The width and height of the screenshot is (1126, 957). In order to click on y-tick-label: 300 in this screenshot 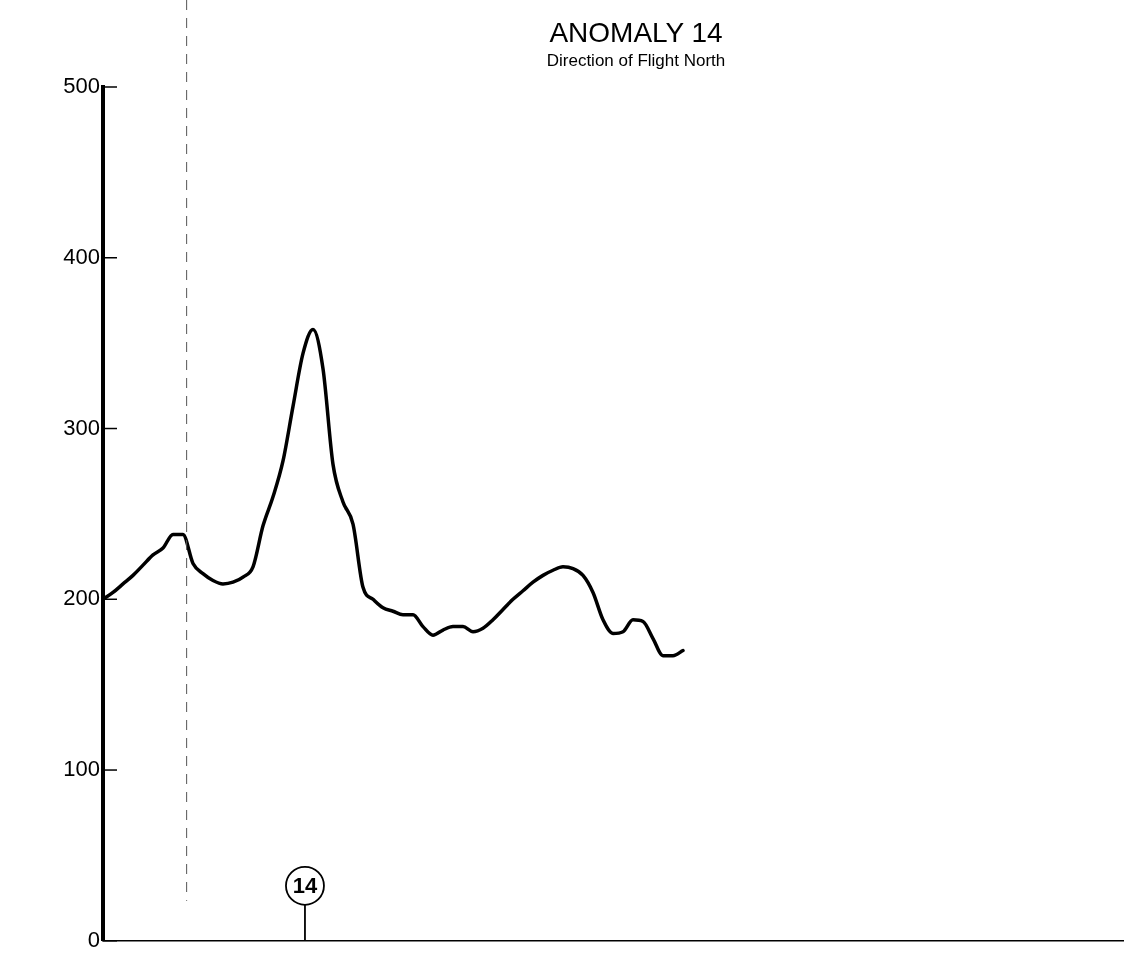, I will do `click(81, 427)`.